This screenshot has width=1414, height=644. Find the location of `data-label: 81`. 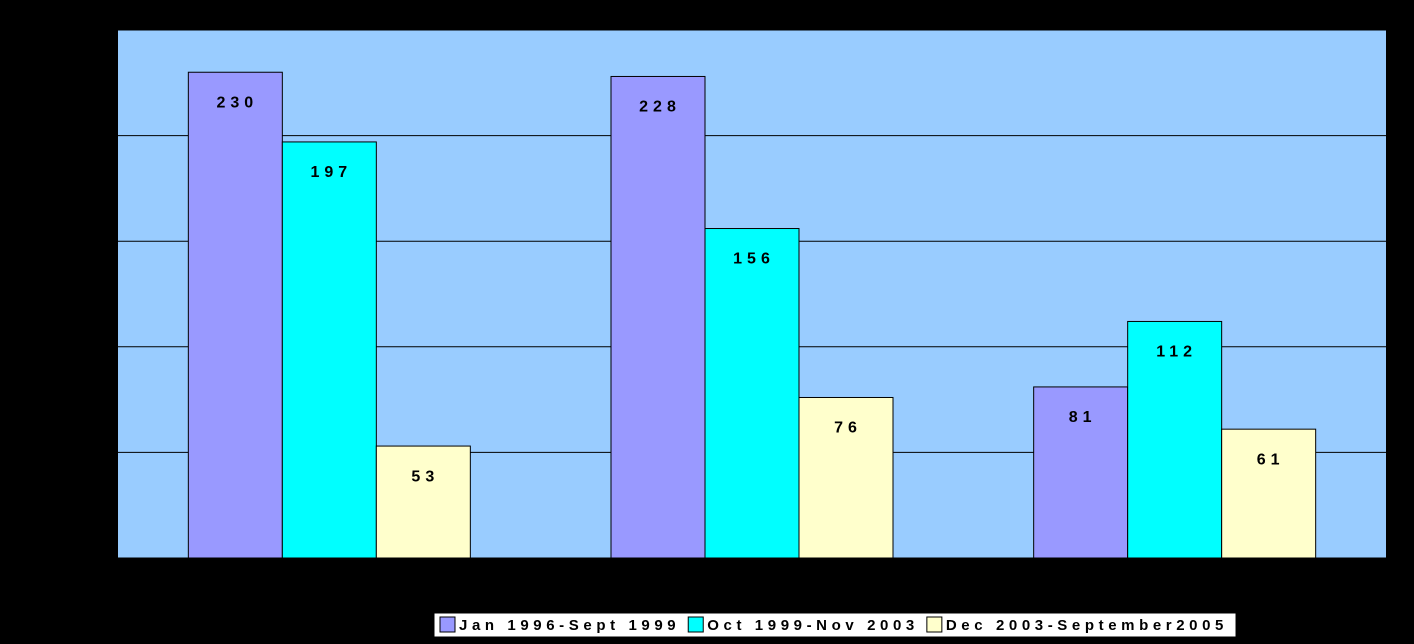

data-label: 81 is located at coordinates (1083, 417).